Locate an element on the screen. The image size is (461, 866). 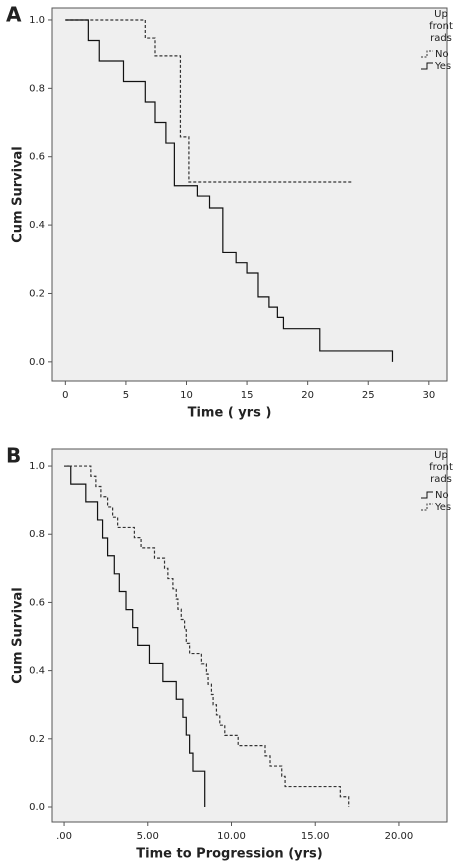
x-tick-label: 10 is located at coordinates (186, 395).